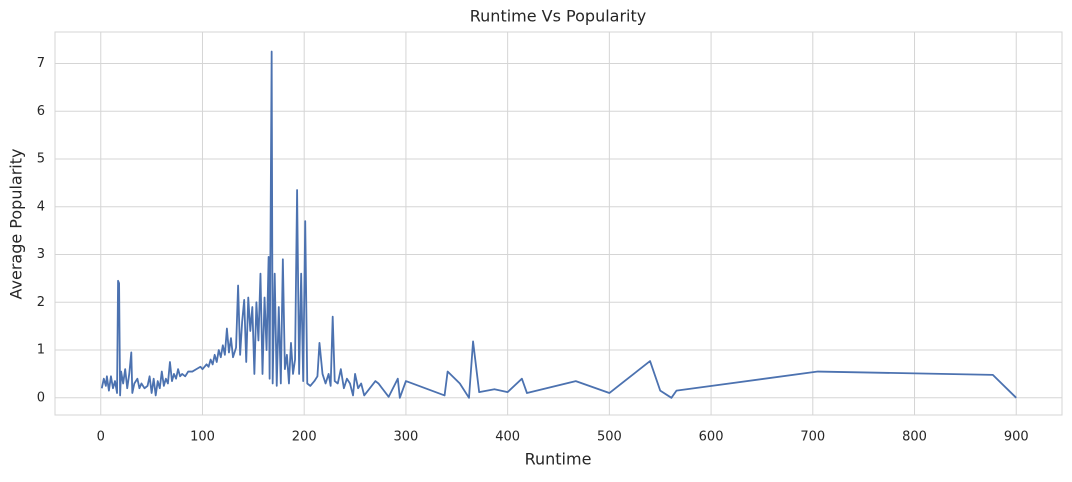  What do you see at coordinates (406, 437) in the screenshot?
I see `x-tick-label: 300` at bounding box center [406, 437].